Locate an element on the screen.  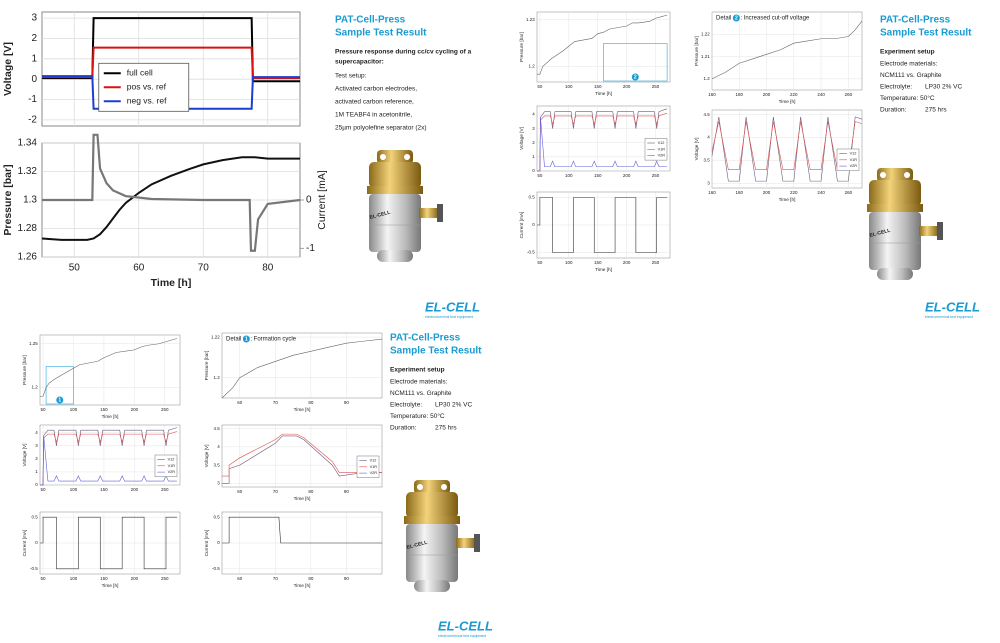
y-tick-label: 1.23 is located at coordinates (530, 19).